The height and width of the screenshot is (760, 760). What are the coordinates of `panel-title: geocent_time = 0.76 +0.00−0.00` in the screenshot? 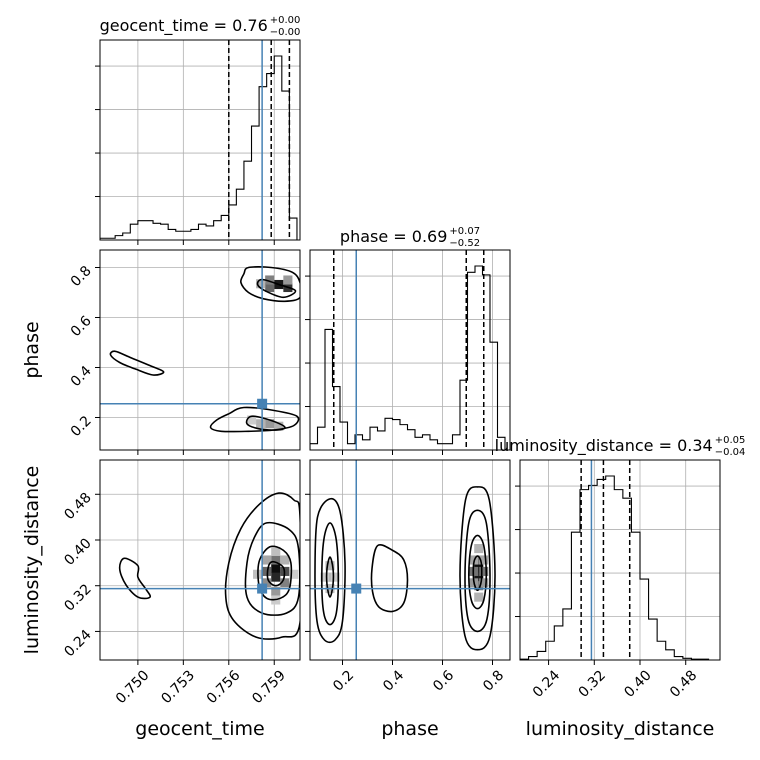 It's located at (200, 26).